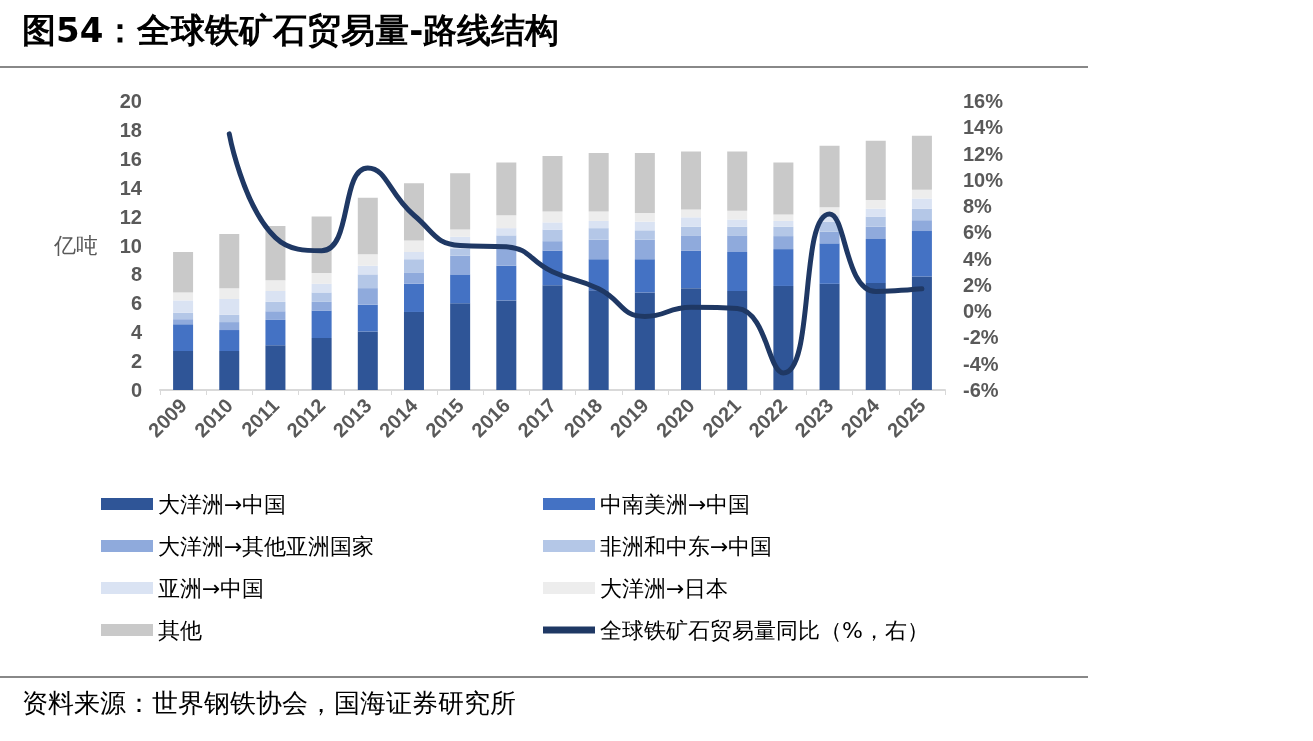  Describe the element at coordinates (983, 127) in the screenshot. I see `y2-tick-label: 14%` at that location.